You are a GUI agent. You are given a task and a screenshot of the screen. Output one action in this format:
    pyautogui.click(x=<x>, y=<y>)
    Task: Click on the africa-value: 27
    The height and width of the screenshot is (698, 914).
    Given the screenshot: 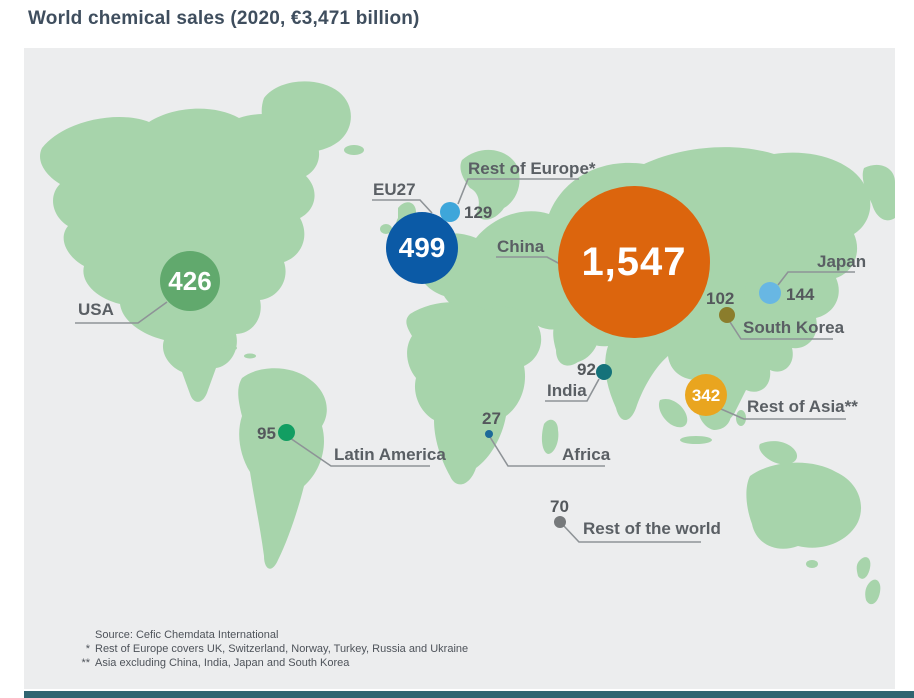 What is the action you would take?
    pyautogui.click(x=491, y=418)
    